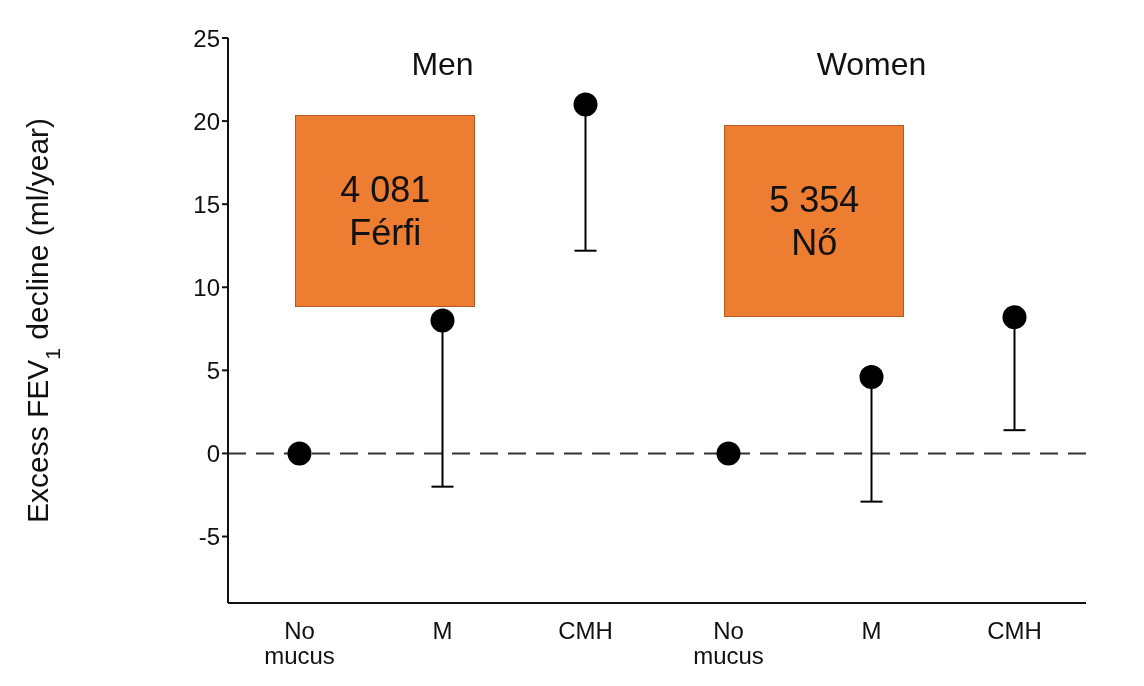 This screenshot has width=1144, height=686. Describe the element at coordinates (206, 204) in the screenshot. I see `y-tick-label: 15` at that location.